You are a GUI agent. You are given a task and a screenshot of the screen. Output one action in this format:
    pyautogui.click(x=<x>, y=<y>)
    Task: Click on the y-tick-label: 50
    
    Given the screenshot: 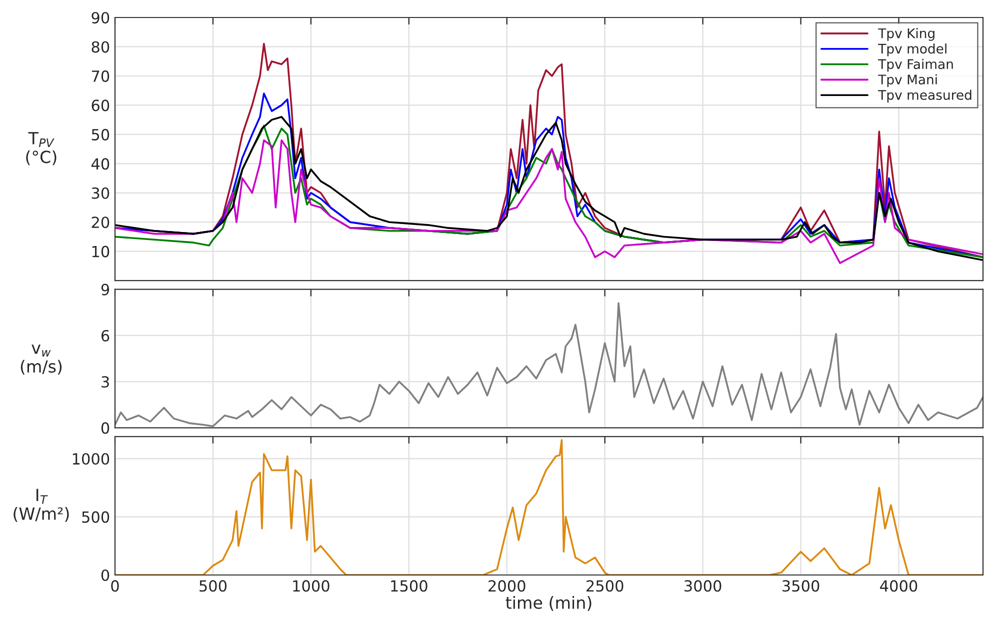 What is the action you would take?
    pyautogui.click(x=101, y=134)
    